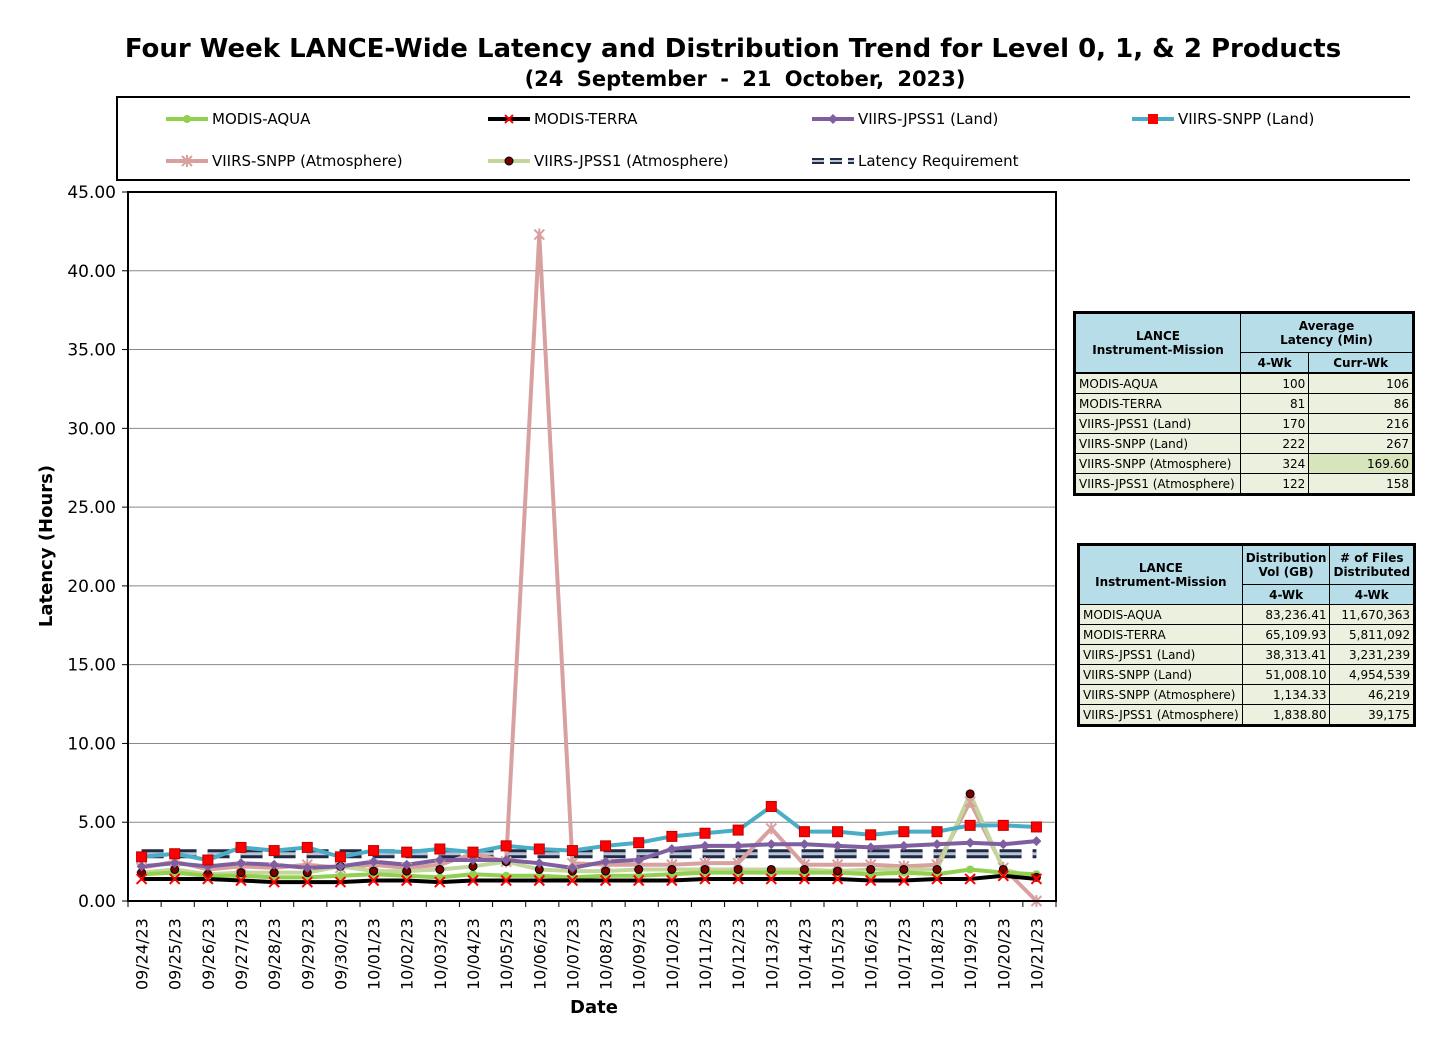 This screenshot has height=1054, width=1438. Describe the element at coordinates (589, 879) in the screenshot. I see `series-line-modis-terra` at that location.